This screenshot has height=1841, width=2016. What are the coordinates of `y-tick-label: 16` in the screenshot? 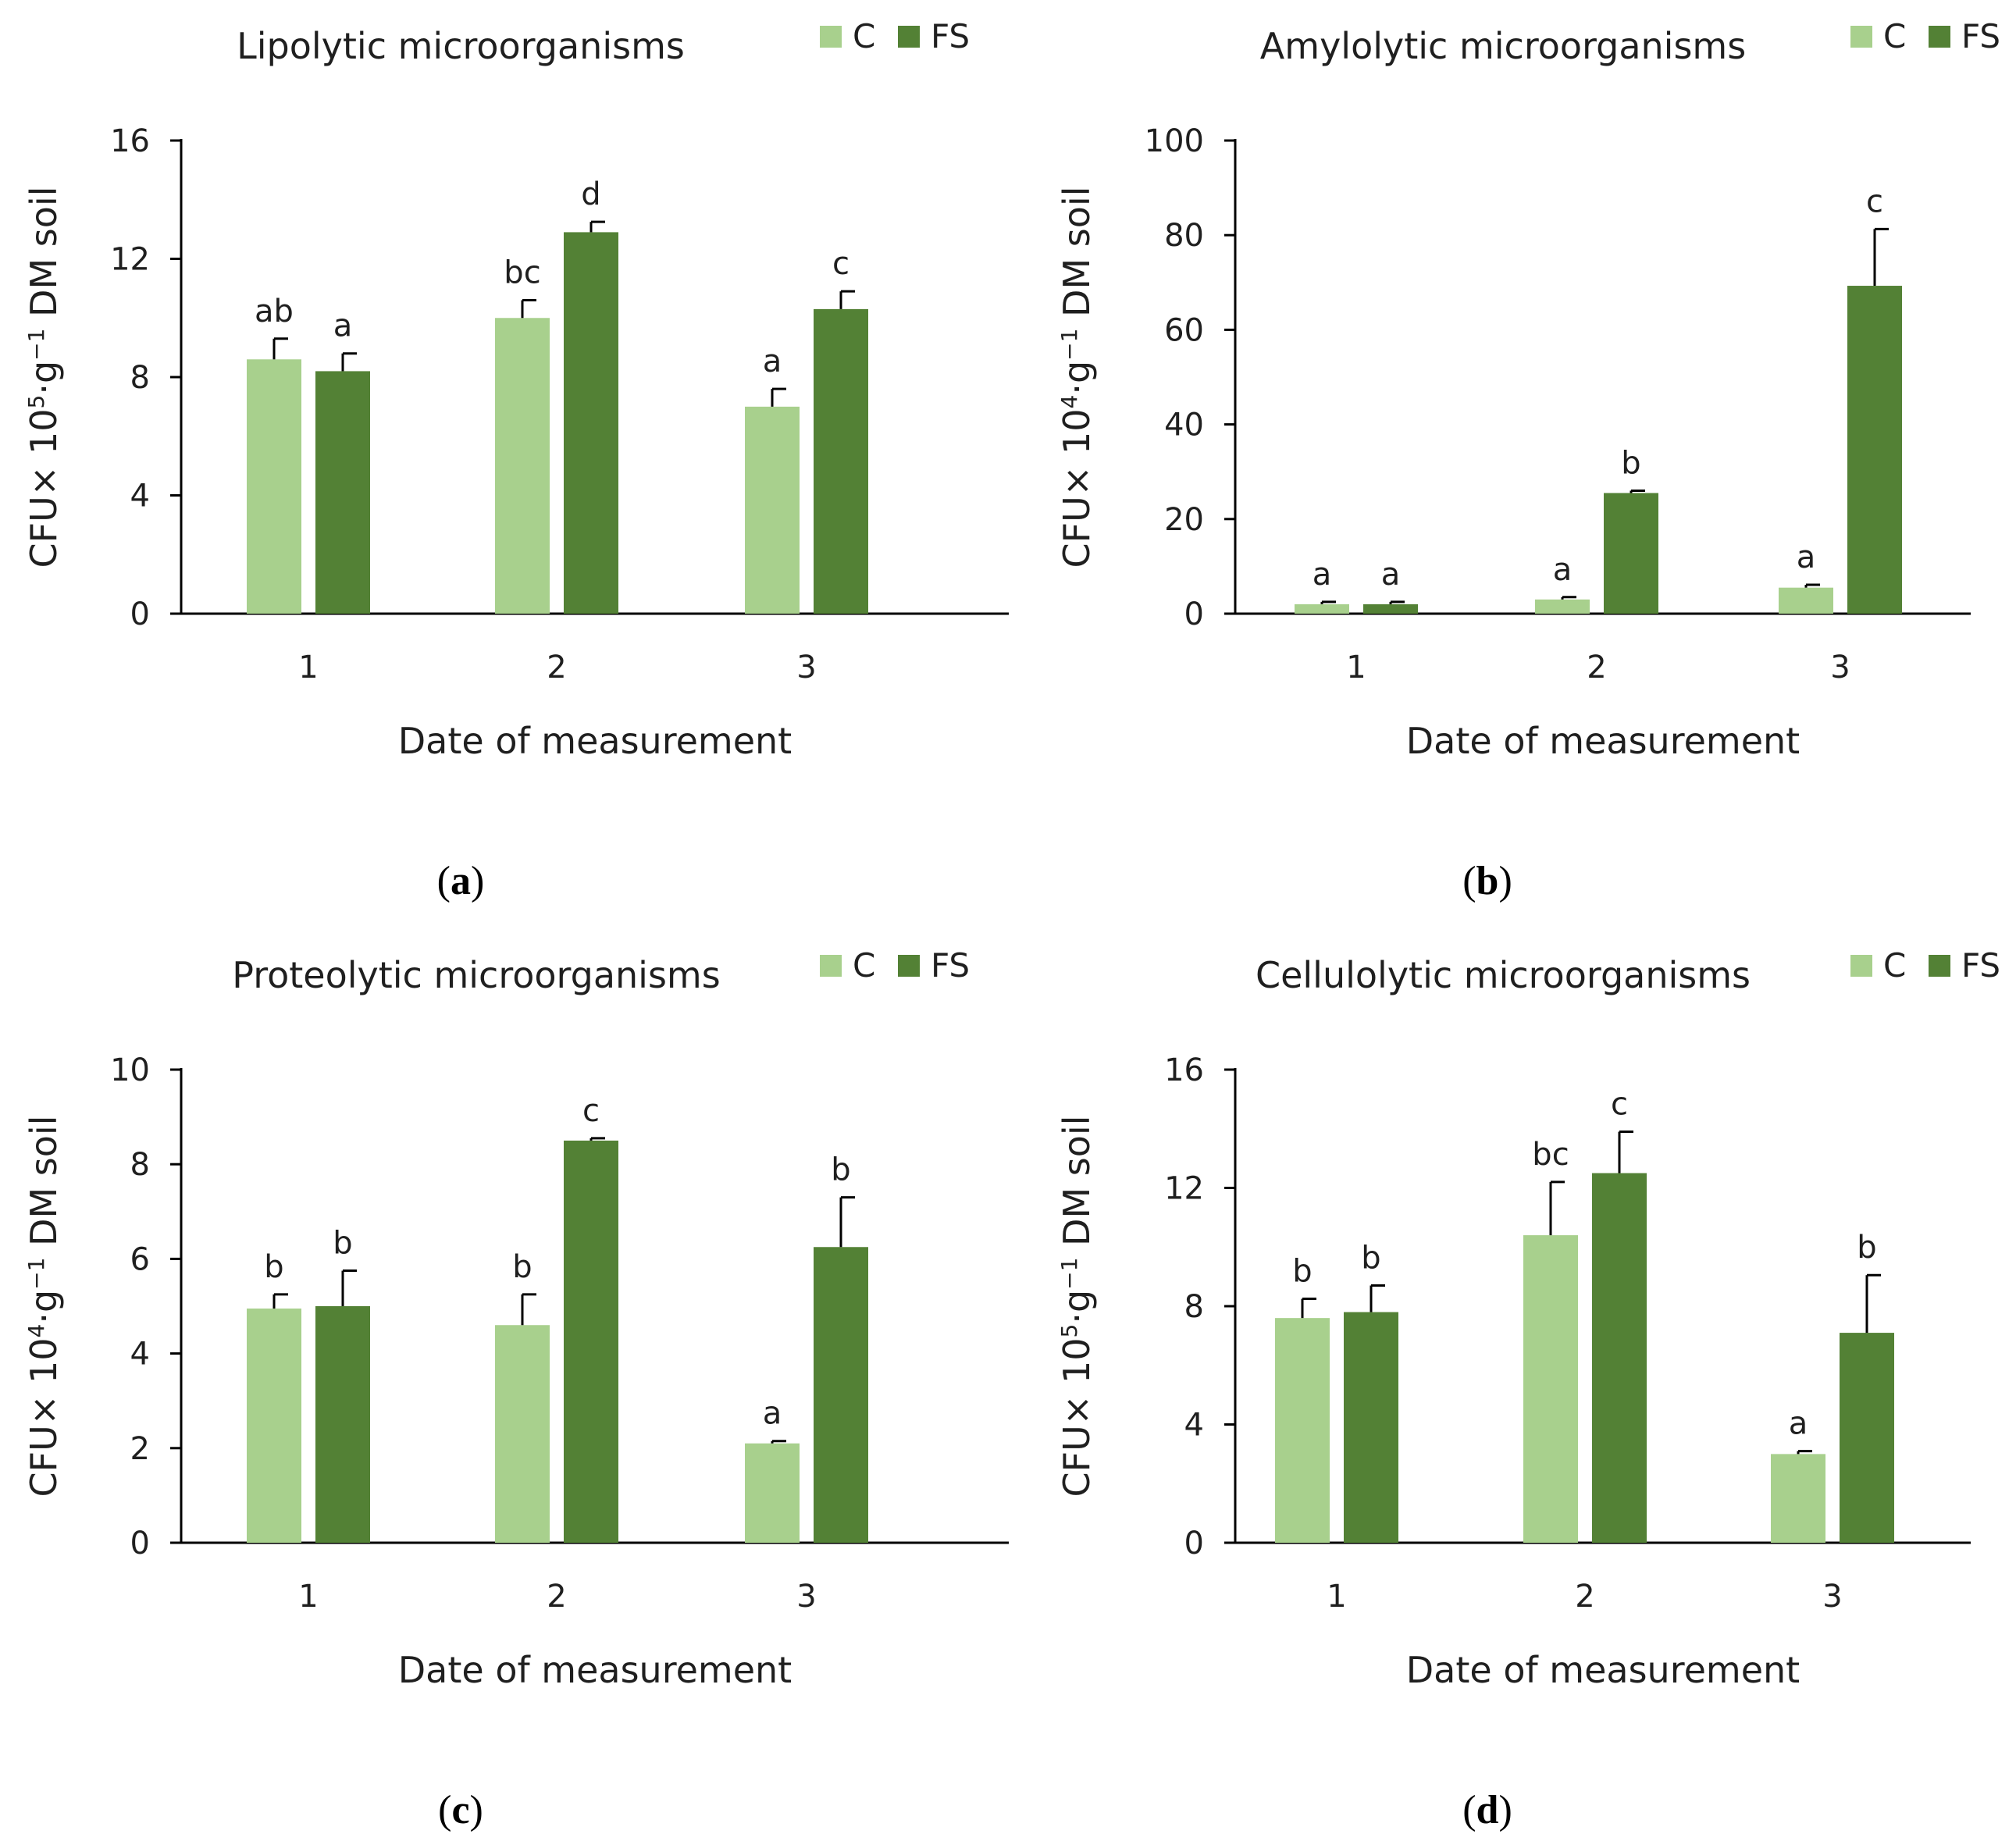 It's located at (1184, 1070).